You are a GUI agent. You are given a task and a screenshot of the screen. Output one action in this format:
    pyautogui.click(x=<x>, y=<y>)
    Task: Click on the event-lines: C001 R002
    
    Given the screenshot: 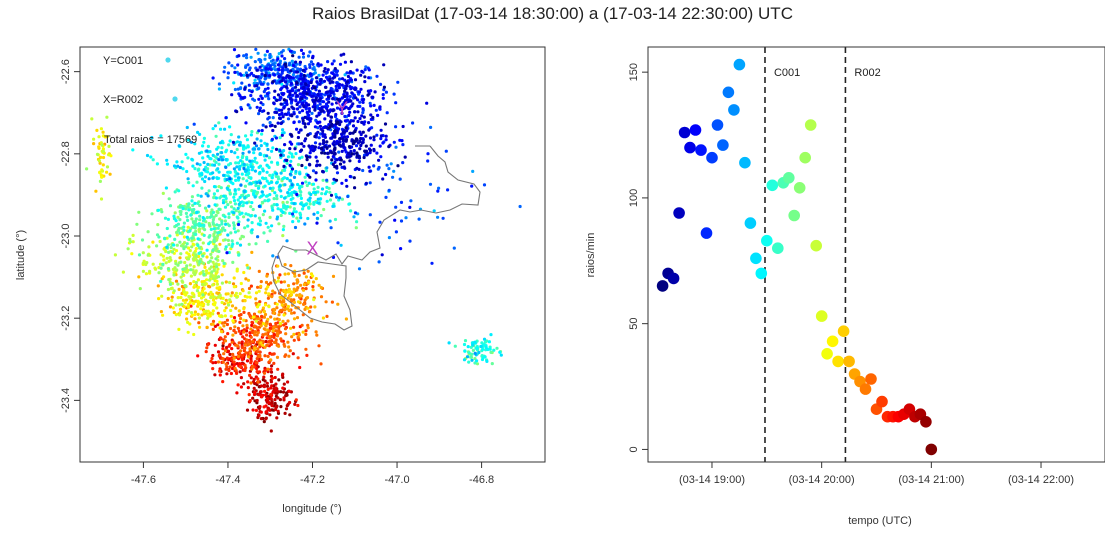 What is the action you would take?
    pyautogui.click(x=822, y=254)
    